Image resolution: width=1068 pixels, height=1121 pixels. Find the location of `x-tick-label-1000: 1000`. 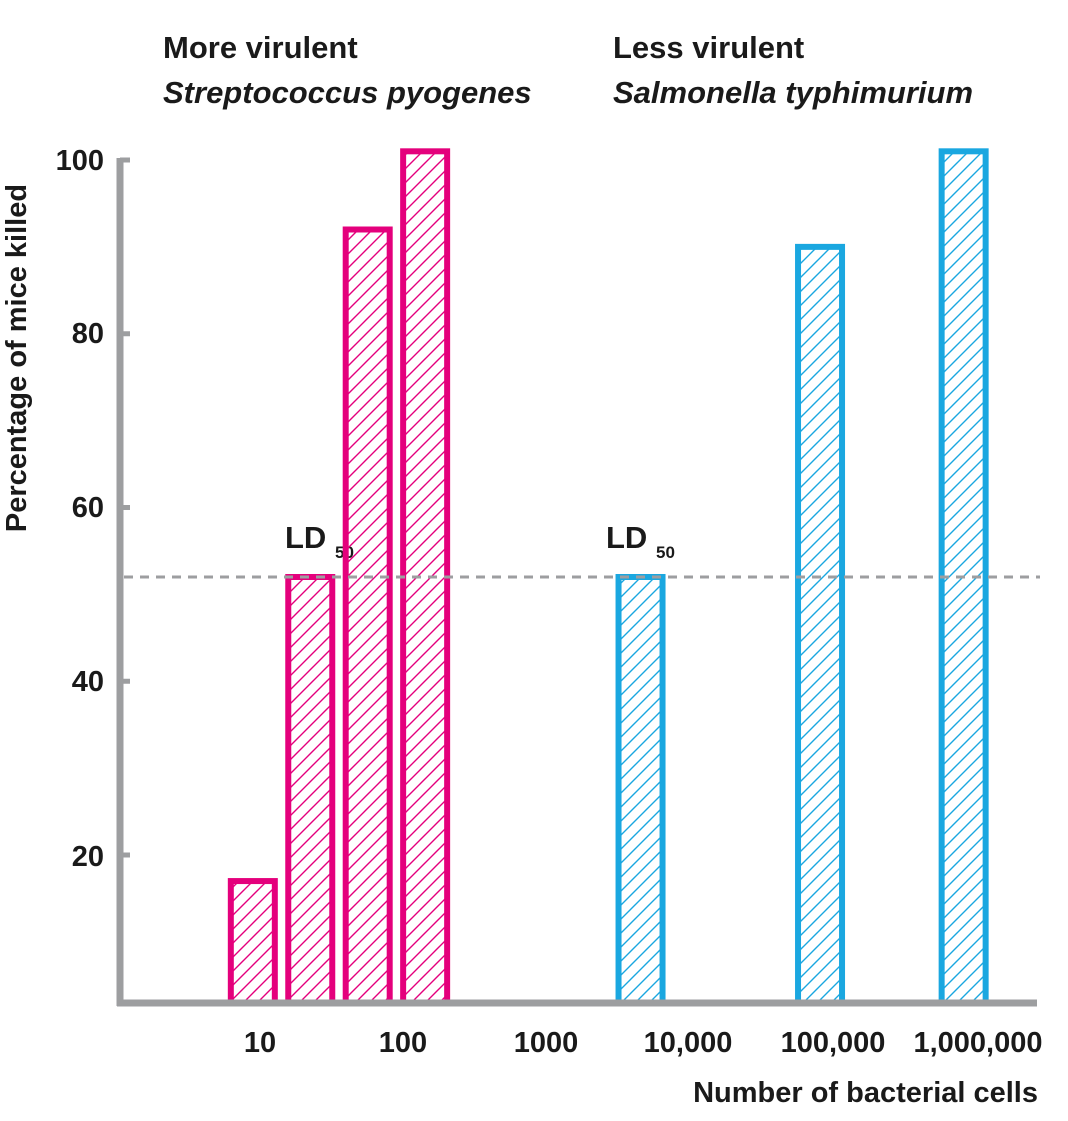

x-tick-label-1000: 1000 is located at coordinates (546, 1043).